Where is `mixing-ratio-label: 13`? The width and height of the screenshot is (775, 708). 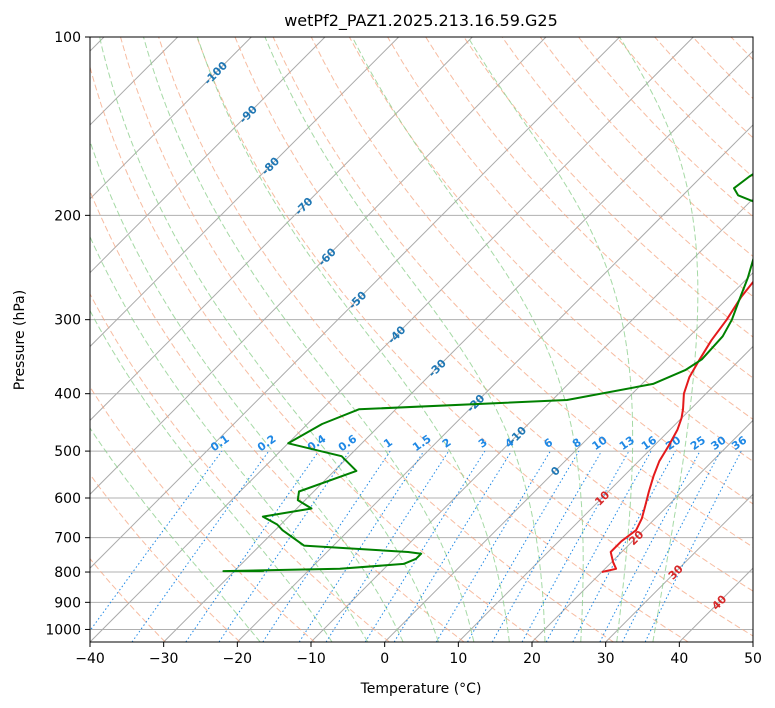 mixing-ratio-label: 13 is located at coordinates (627, 443).